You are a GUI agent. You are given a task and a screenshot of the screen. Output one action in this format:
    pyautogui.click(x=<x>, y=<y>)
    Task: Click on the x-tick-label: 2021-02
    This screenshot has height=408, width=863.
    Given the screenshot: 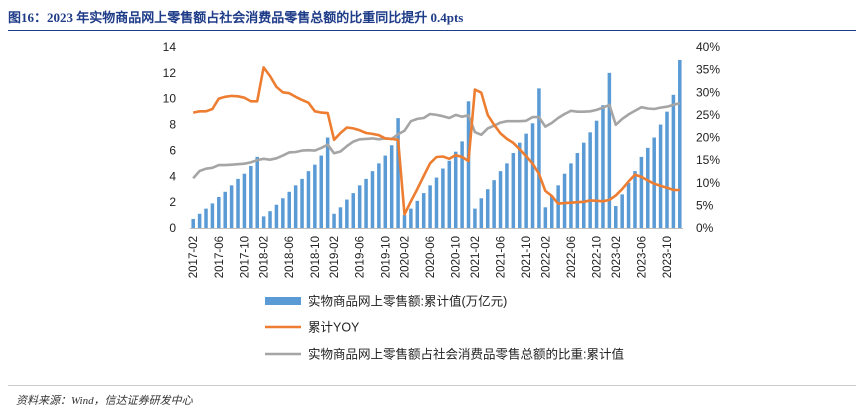 What is the action you would take?
    pyautogui.click(x=476, y=257)
    